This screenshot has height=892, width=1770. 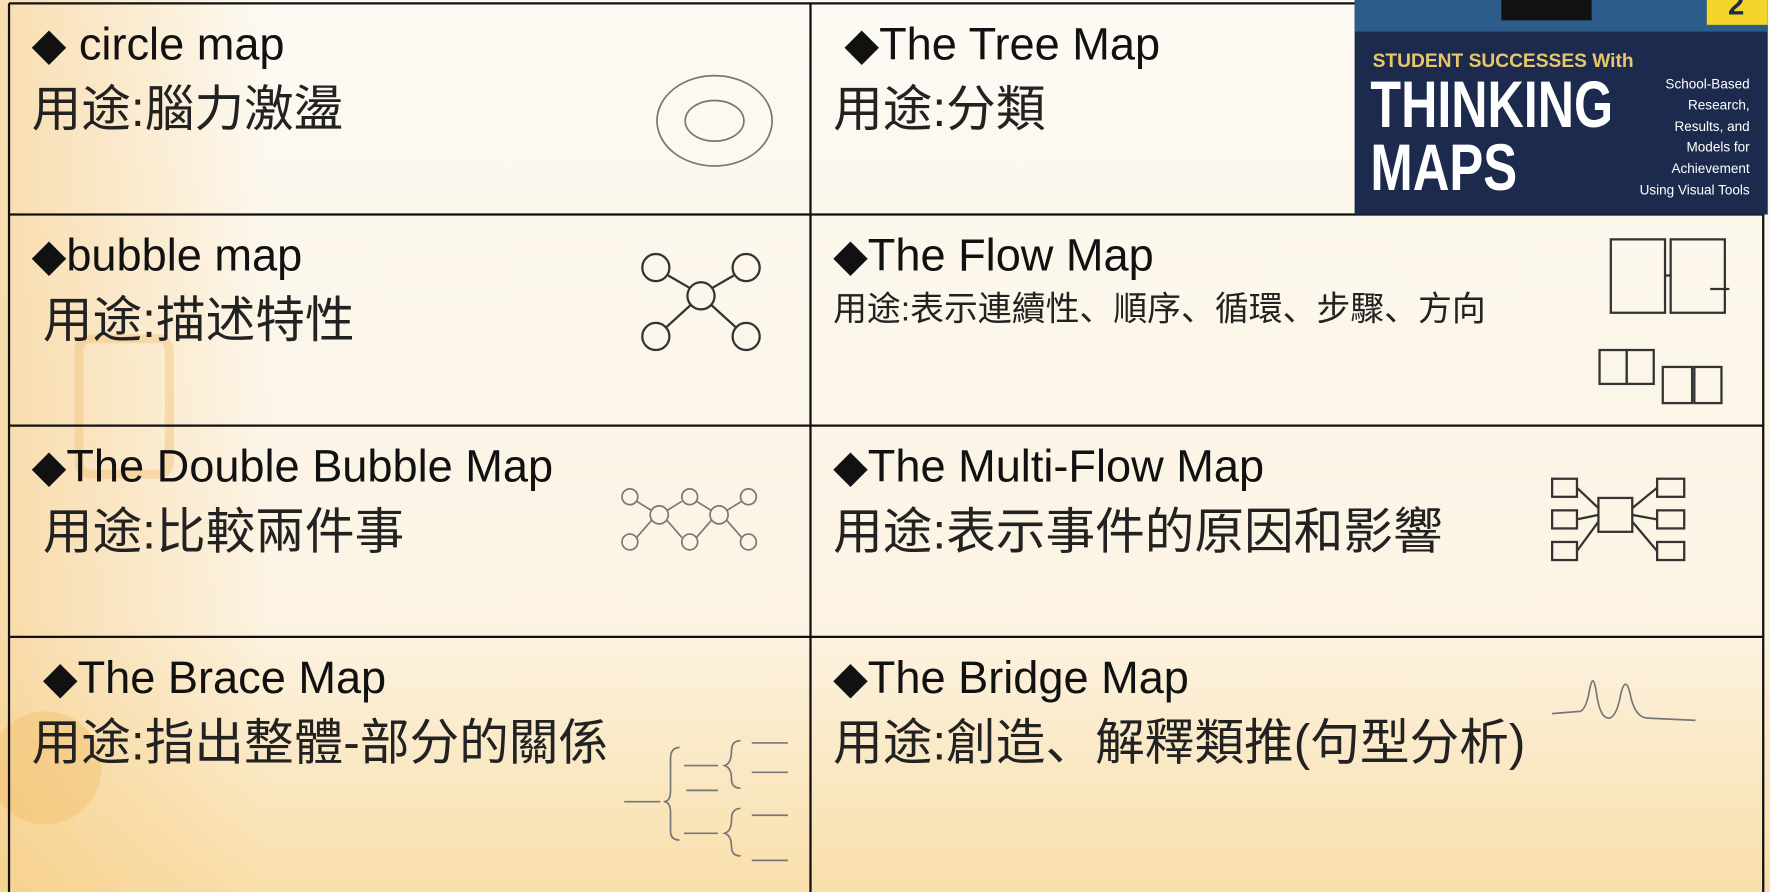 What do you see at coordinates (1159, 310) in the screenshot?
I see `cell-use: 用途:表示連續性、順序、循環、步驟、方向` at bounding box center [1159, 310].